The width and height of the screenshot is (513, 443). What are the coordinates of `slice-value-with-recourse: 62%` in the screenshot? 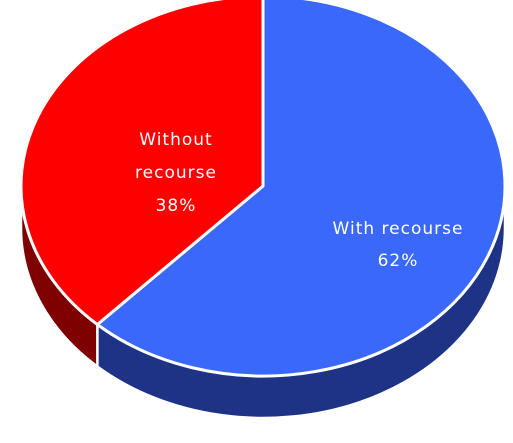 It's located at (398, 261).